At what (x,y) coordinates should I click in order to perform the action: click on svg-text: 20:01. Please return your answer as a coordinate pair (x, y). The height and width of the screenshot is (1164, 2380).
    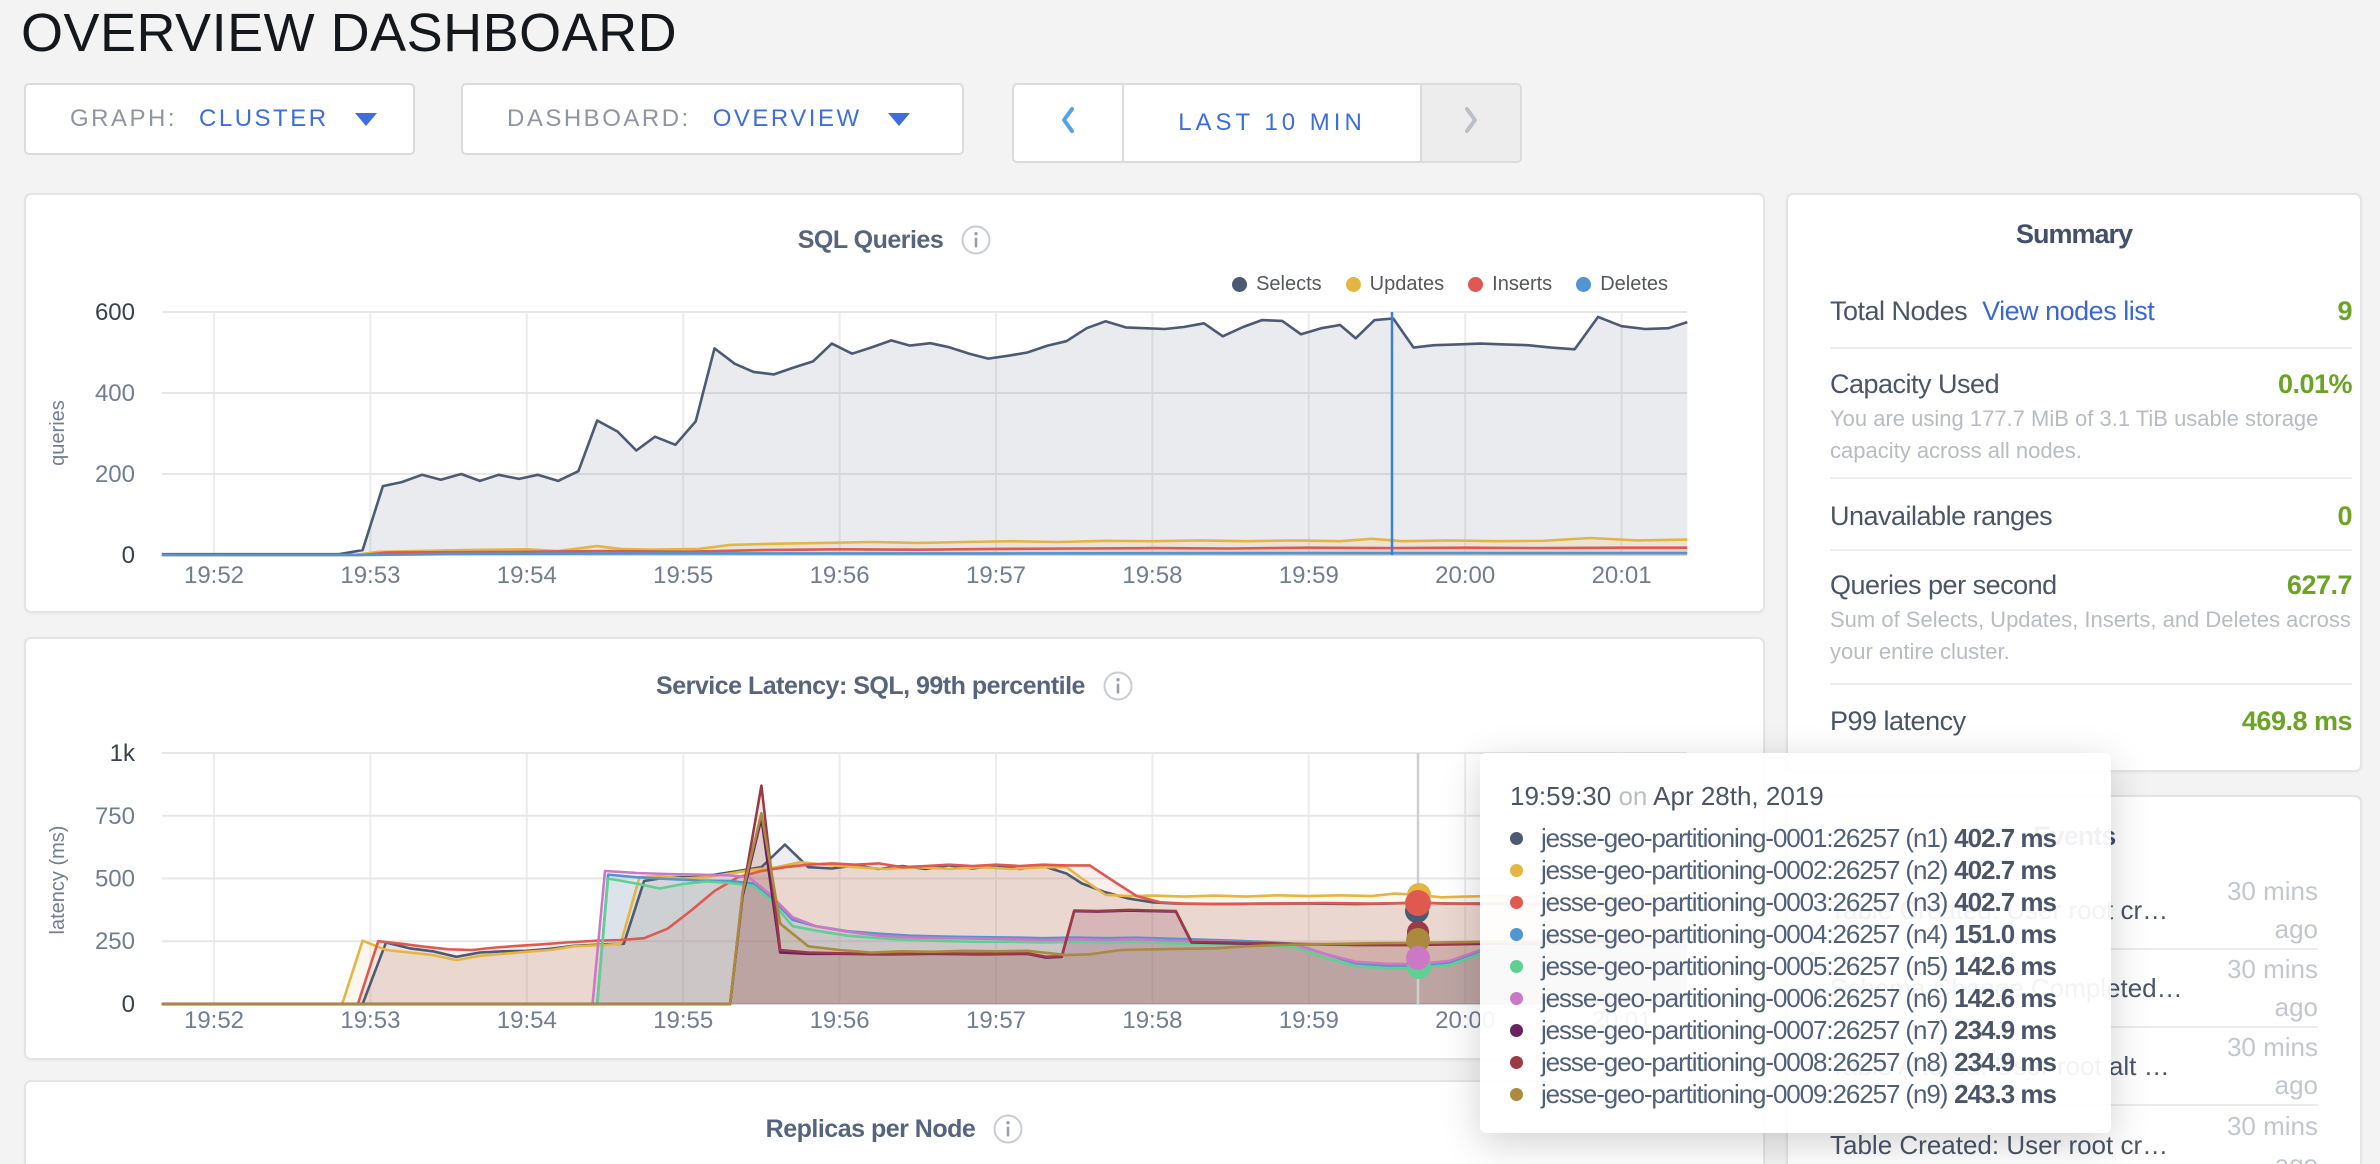
    Looking at the image, I should click on (1622, 575).